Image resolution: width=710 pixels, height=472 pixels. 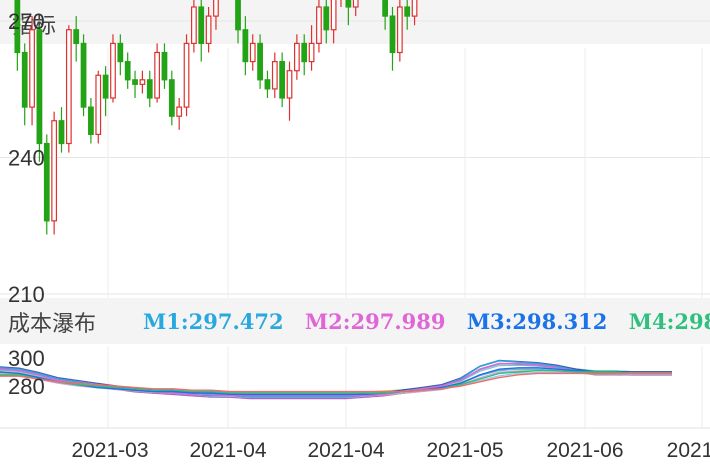 I want to click on sub-panel-header, so click(x=355, y=321).